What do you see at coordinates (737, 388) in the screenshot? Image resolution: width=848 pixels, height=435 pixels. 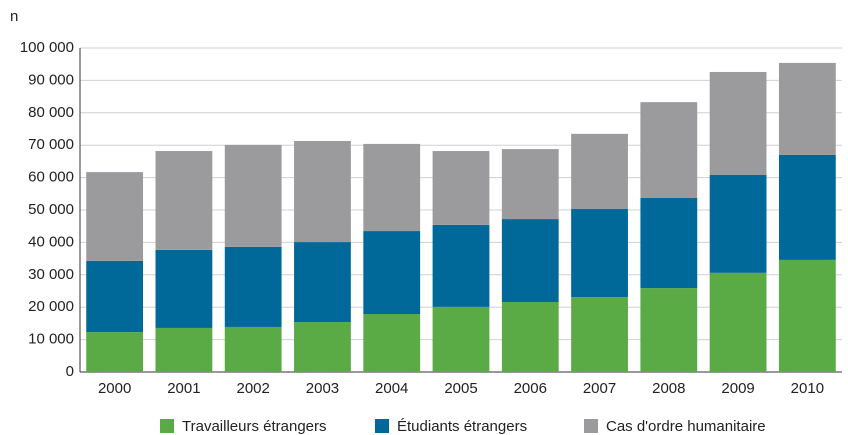 I see `x-tick-label: 2009` at bounding box center [737, 388].